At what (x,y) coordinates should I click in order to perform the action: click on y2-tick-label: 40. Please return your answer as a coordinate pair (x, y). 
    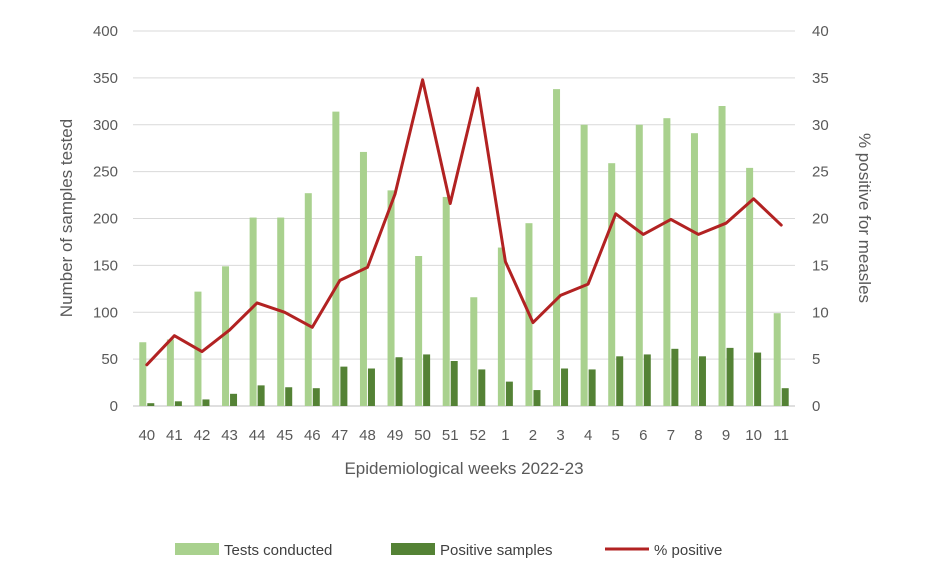
    Looking at the image, I should click on (820, 31).